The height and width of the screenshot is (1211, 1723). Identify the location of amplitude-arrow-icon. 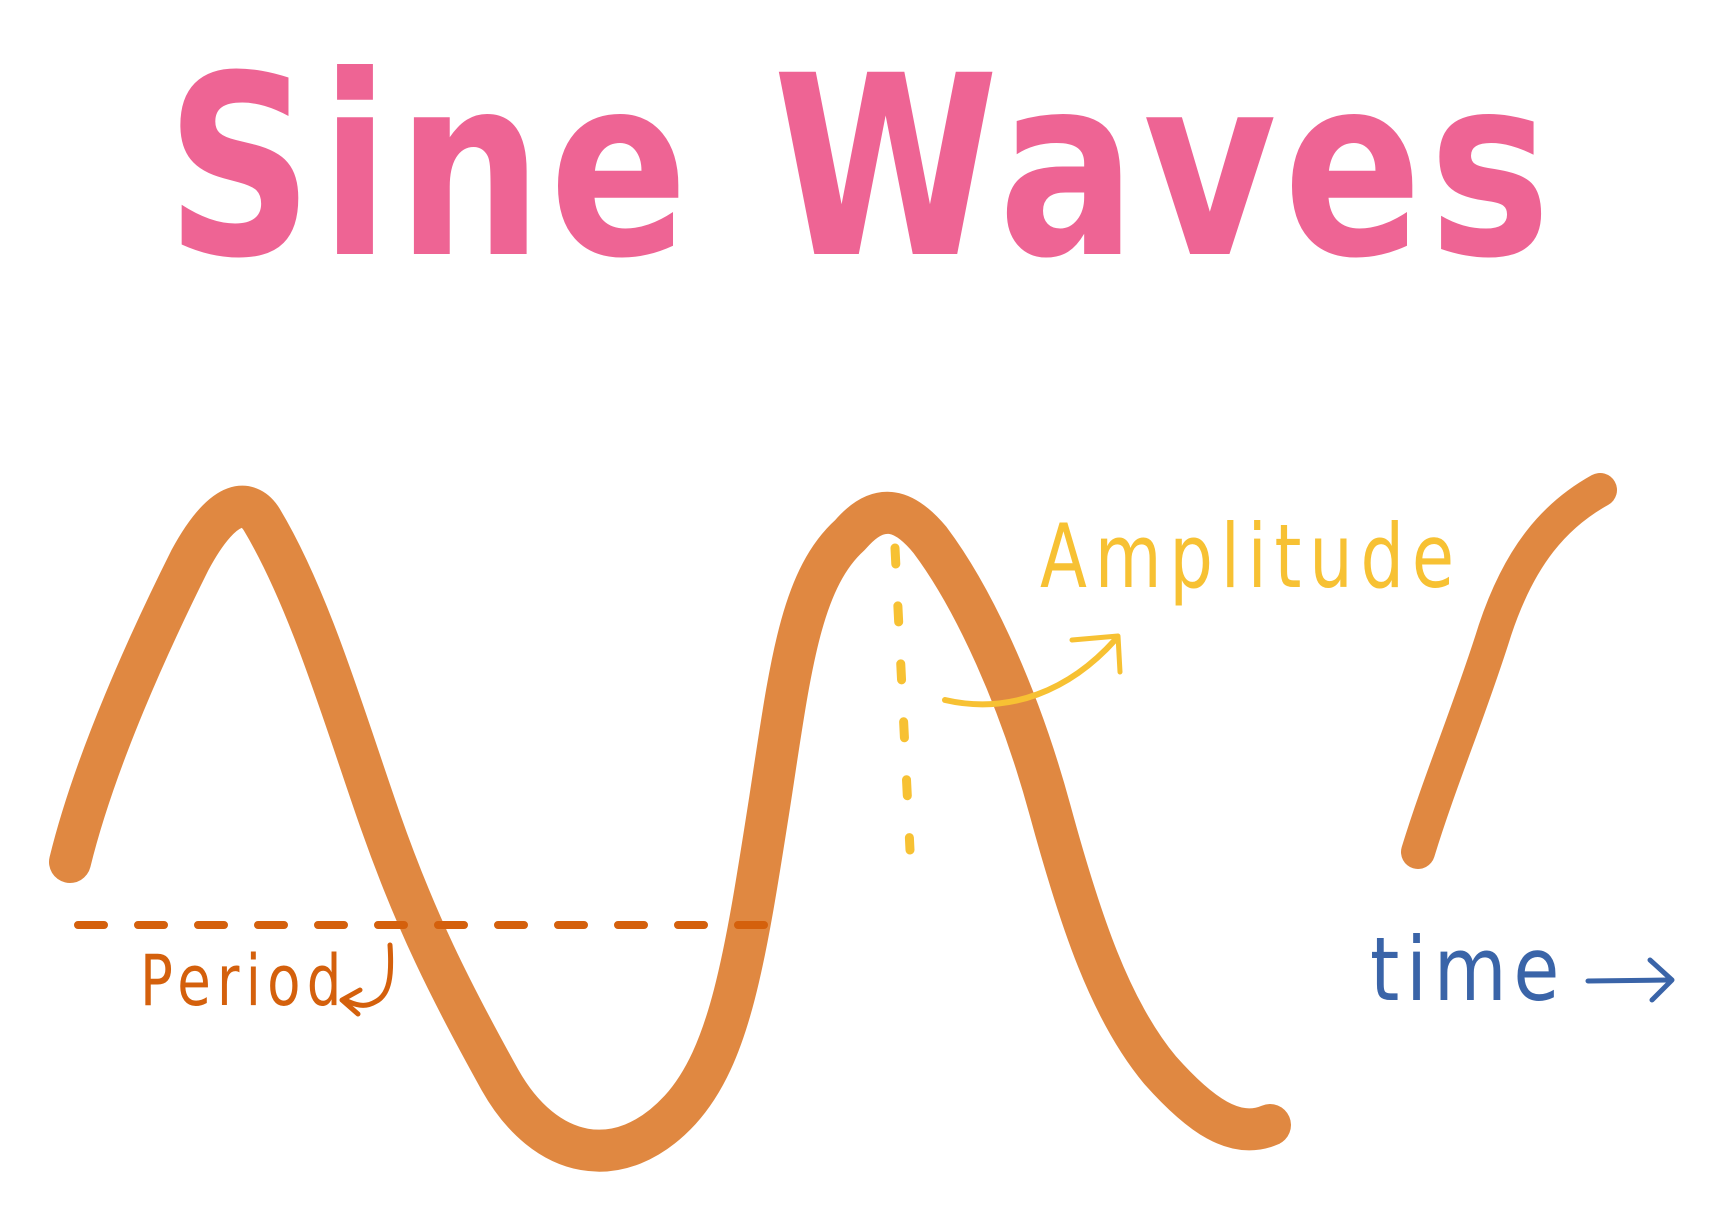
(1030, 672).